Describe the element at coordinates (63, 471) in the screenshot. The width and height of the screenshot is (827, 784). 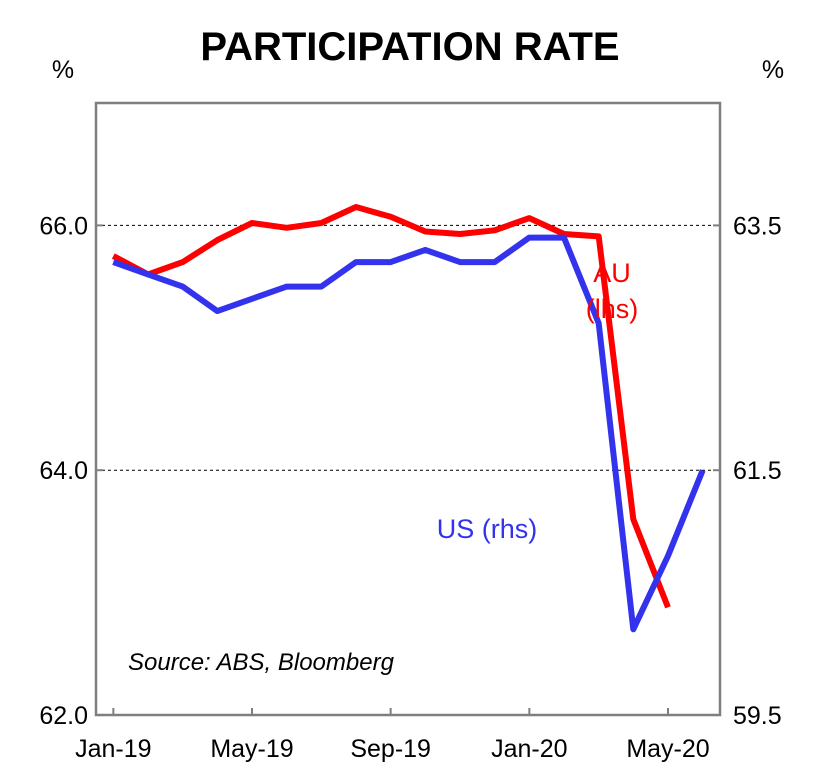
I see `left-tick-label: 64.0` at that location.